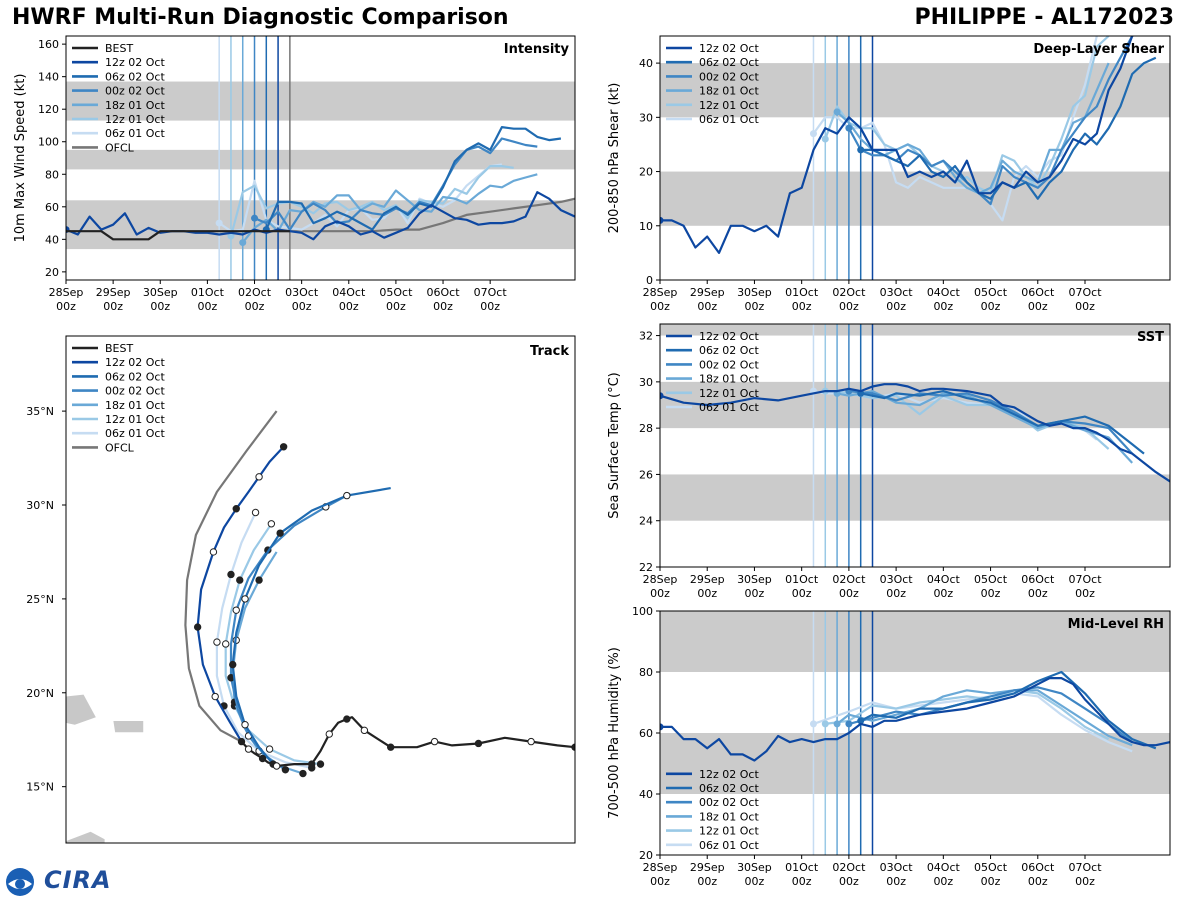 This screenshot has height=900, width=1200. I want to click on track-series-OFCL, so click(231, 576).